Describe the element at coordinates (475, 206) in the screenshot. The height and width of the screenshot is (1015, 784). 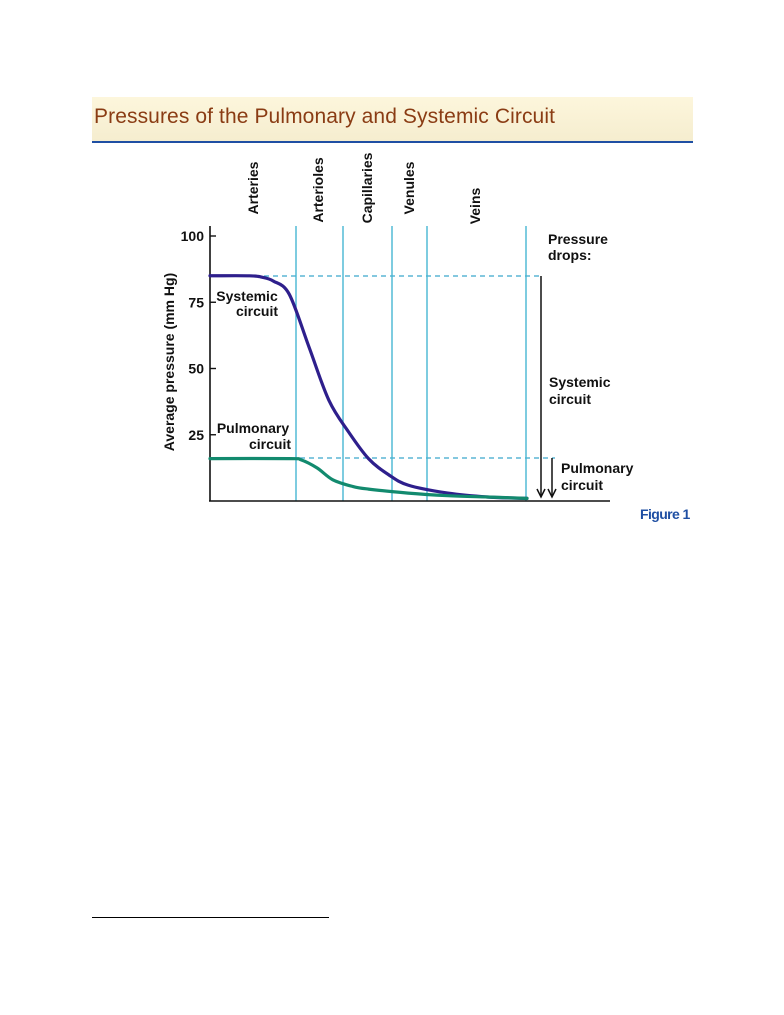
I see `vessel-label: Veins` at that location.